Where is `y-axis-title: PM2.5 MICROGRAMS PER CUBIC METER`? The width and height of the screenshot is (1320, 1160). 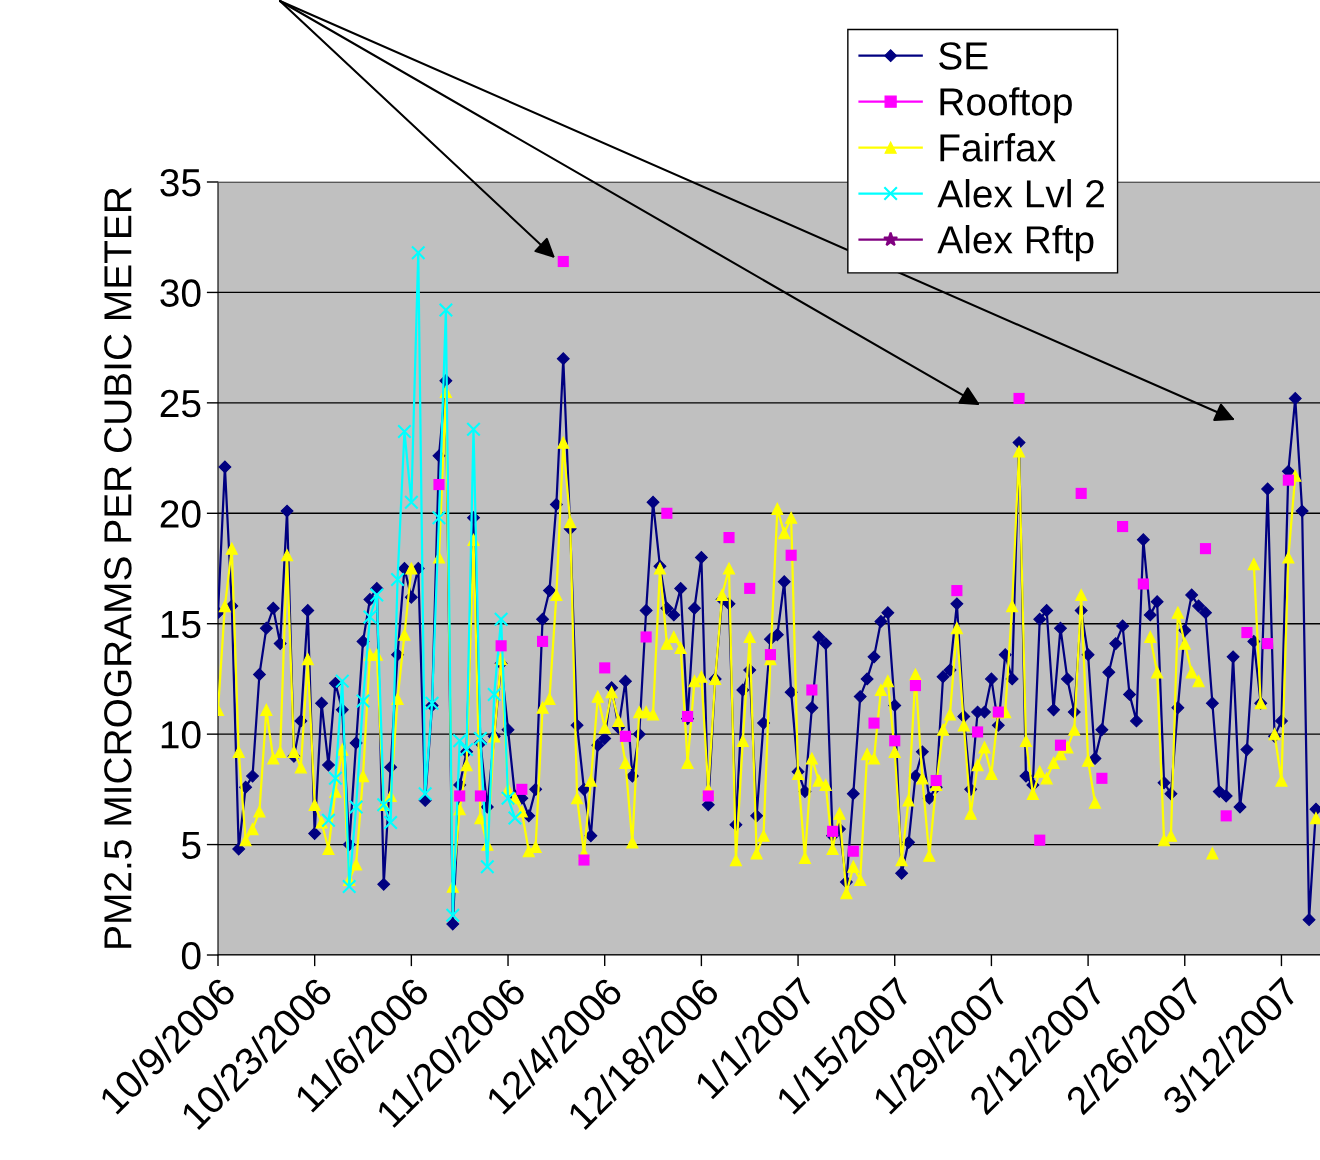
y-axis-title: PM2.5 MICROGRAMS PER CUBIC METER is located at coordinates (118, 567).